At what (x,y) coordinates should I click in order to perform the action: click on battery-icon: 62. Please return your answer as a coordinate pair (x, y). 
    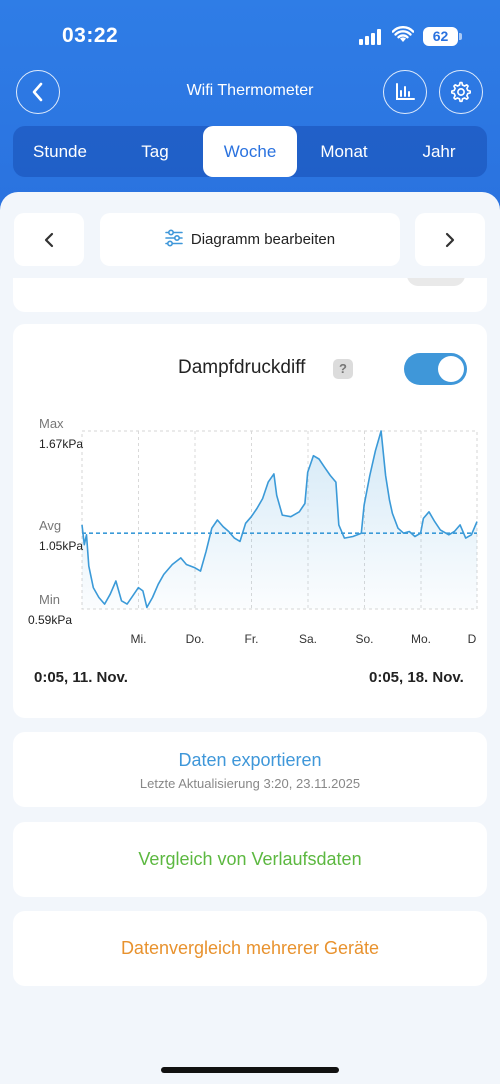
    Looking at the image, I should click on (440, 36).